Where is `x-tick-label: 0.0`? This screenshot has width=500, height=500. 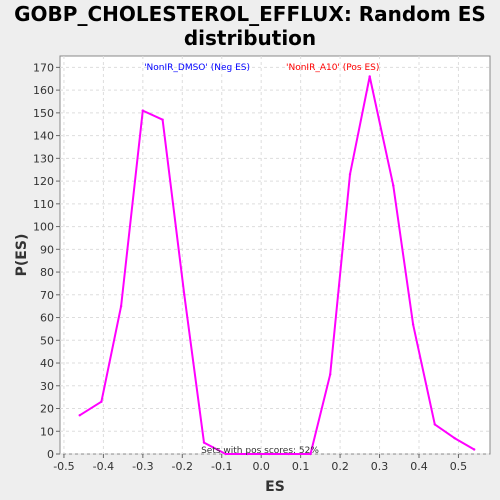
x-tick-label: 0.0 is located at coordinates (261, 466).